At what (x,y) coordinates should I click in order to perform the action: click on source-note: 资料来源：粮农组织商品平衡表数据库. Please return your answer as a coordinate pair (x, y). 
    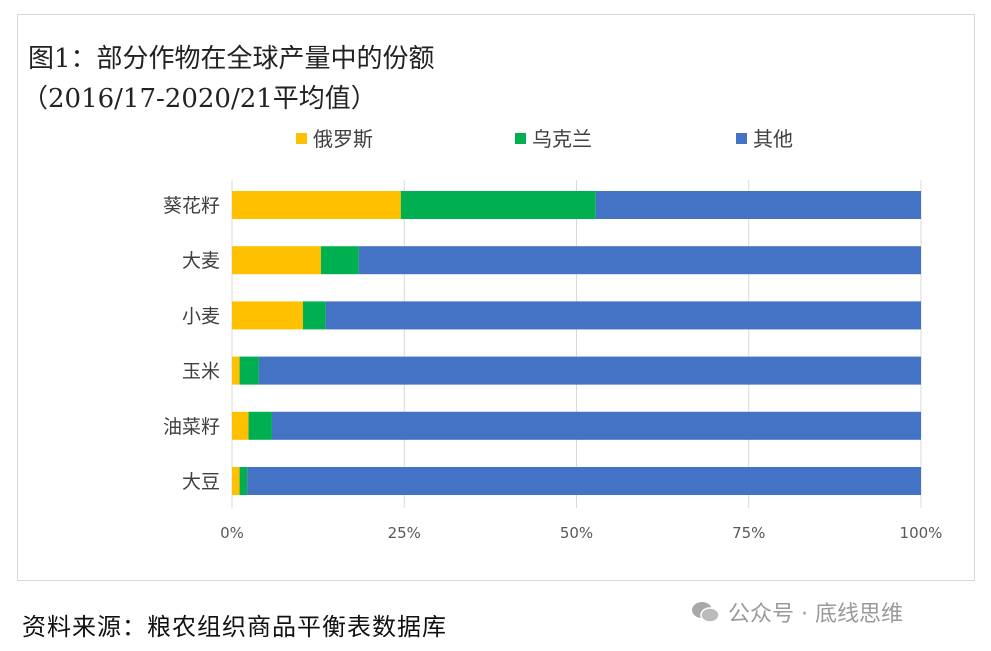
    Looking at the image, I should click on (234, 627).